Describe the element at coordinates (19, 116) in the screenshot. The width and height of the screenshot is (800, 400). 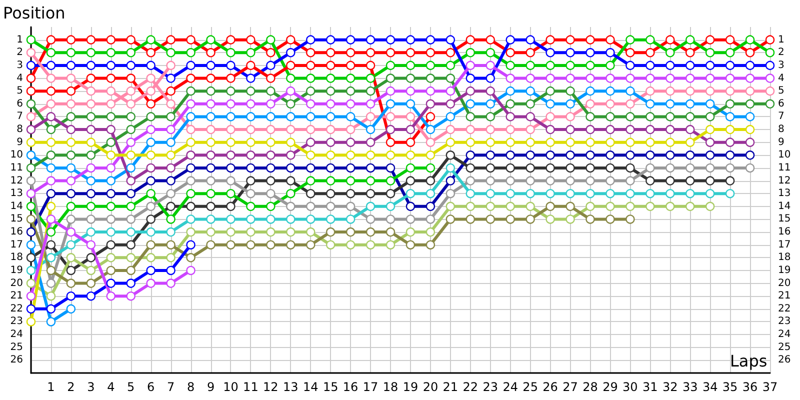
I see `y-tick-label: 7` at that location.